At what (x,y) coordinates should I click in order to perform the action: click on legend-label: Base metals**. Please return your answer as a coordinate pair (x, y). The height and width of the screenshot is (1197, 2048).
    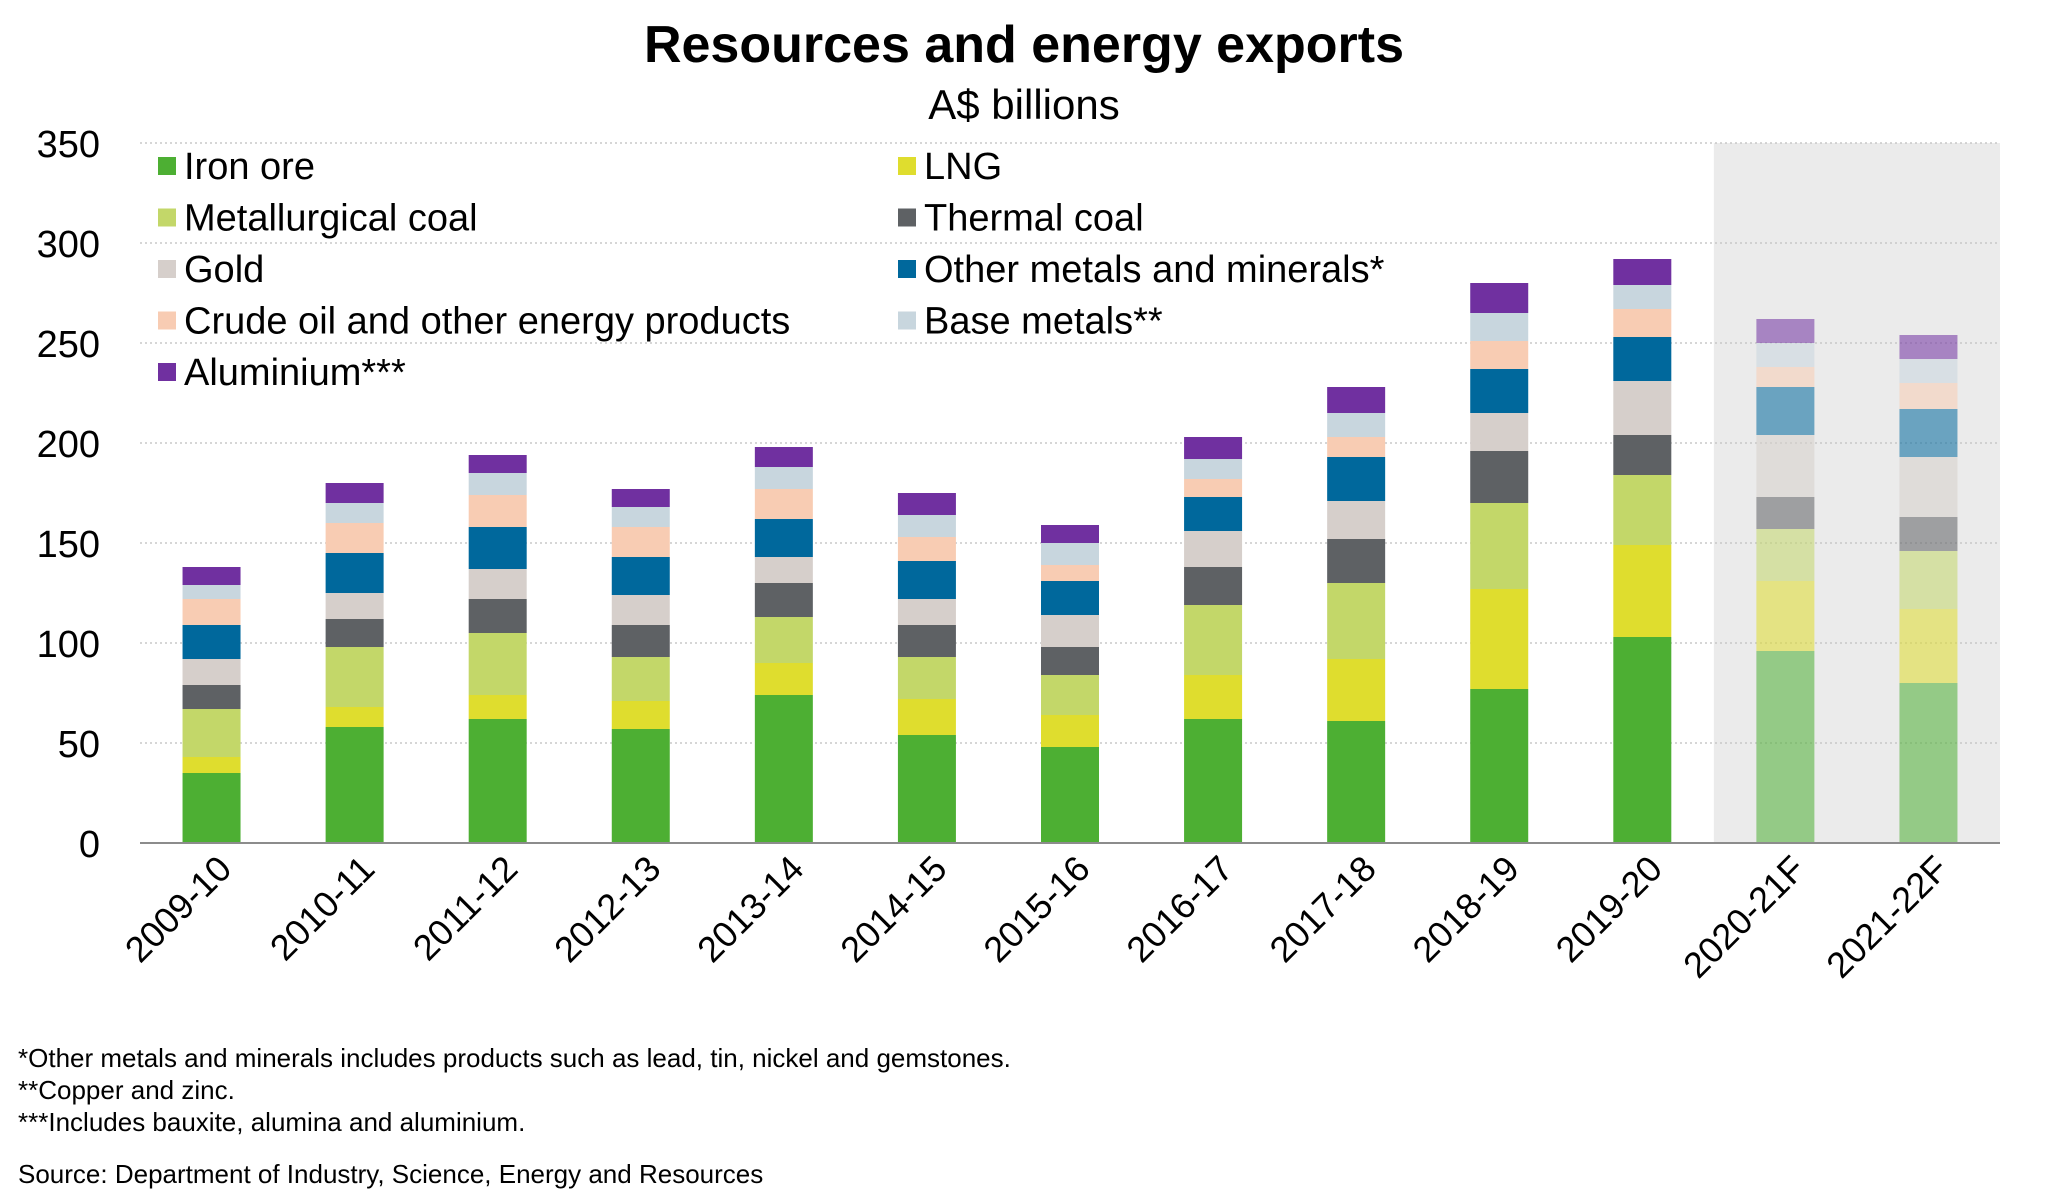
    Looking at the image, I should click on (1043, 322).